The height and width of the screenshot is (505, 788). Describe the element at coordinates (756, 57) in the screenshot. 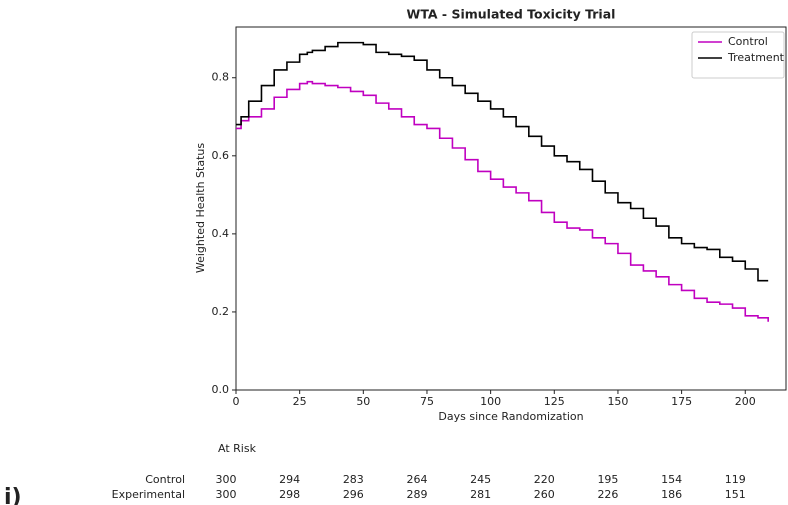

I see `legend-label: Treatment` at that location.